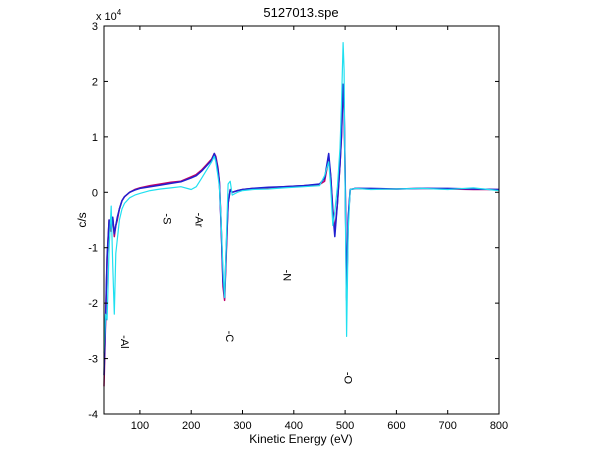 The image size is (600, 450). What do you see at coordinates (106, 17) in the screenshot?
I see `y-exponent-base: x 10` at bounding box center [106, 17].